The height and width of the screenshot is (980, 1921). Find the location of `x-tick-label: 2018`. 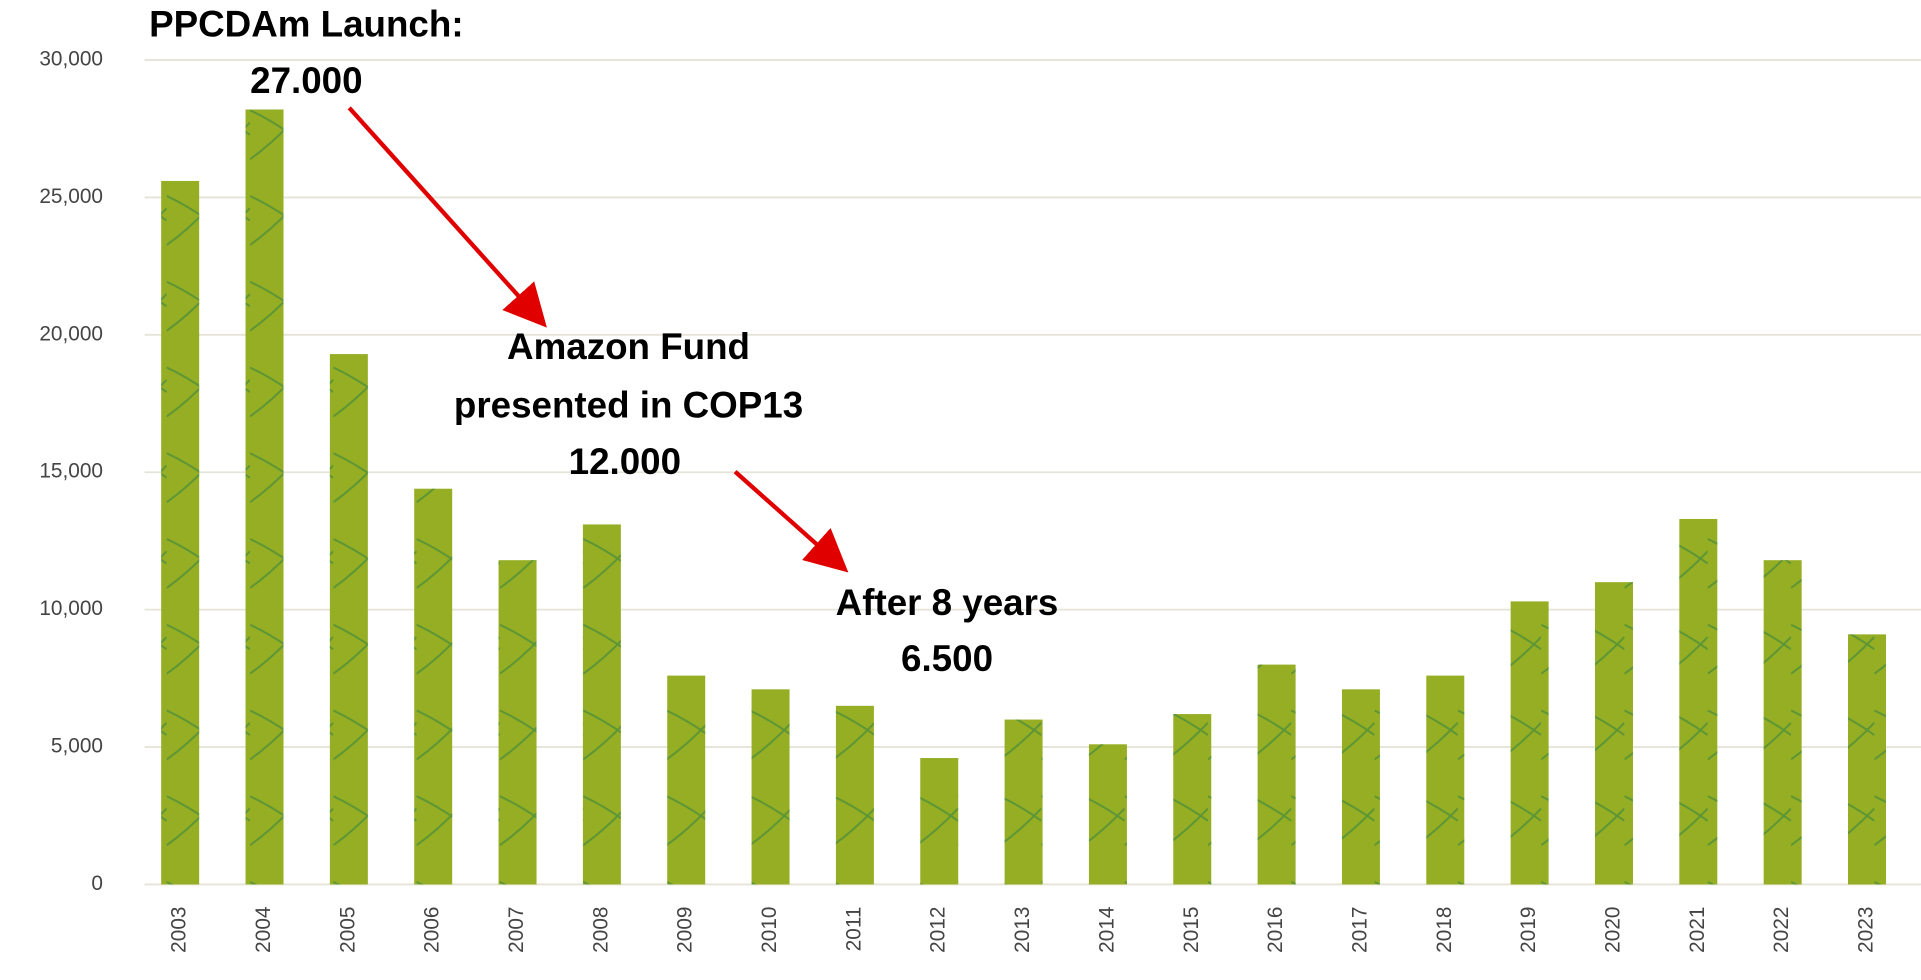

x-tick-label: 2018 is located at coordinates (1444, 930).